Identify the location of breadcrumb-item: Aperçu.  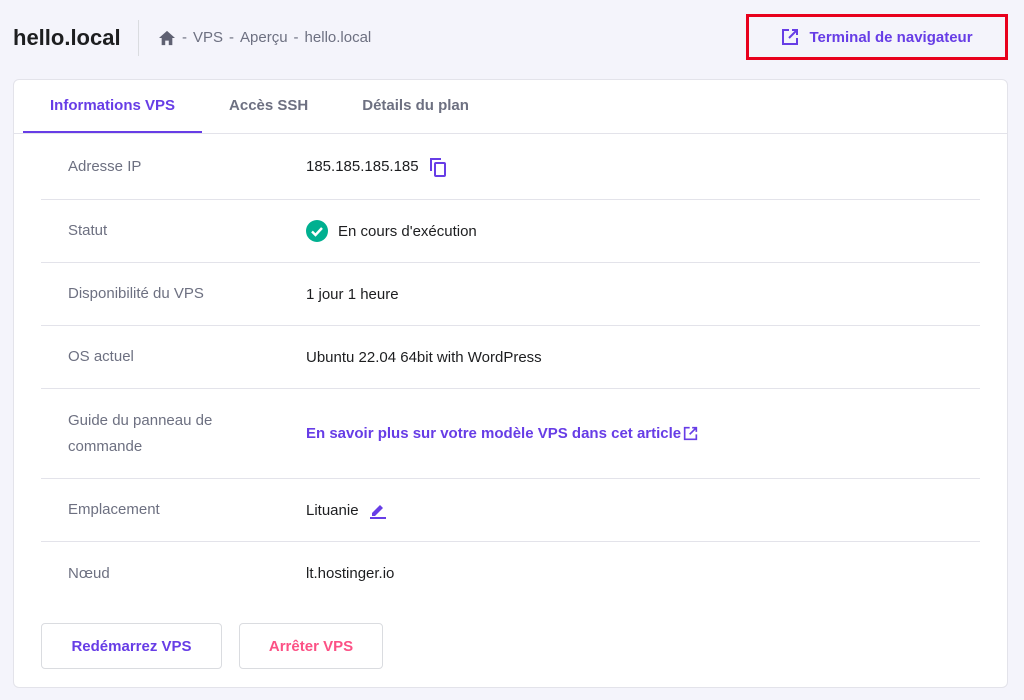
(264, 37).